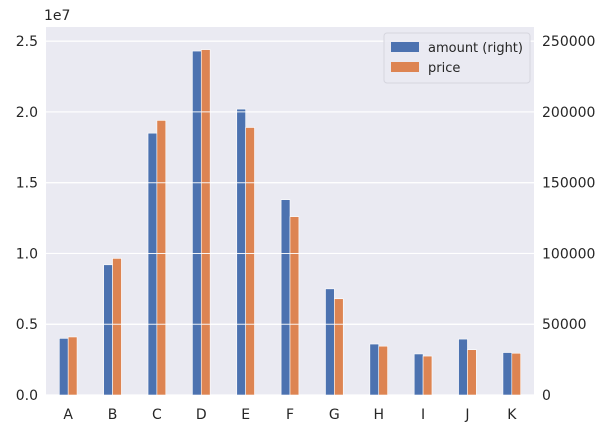 This screenshot has height=431, width=614. What do you see at coordinates (507, 374) in the screenshot?
I see `bar-amount-K` at bounding box center [507, 374].